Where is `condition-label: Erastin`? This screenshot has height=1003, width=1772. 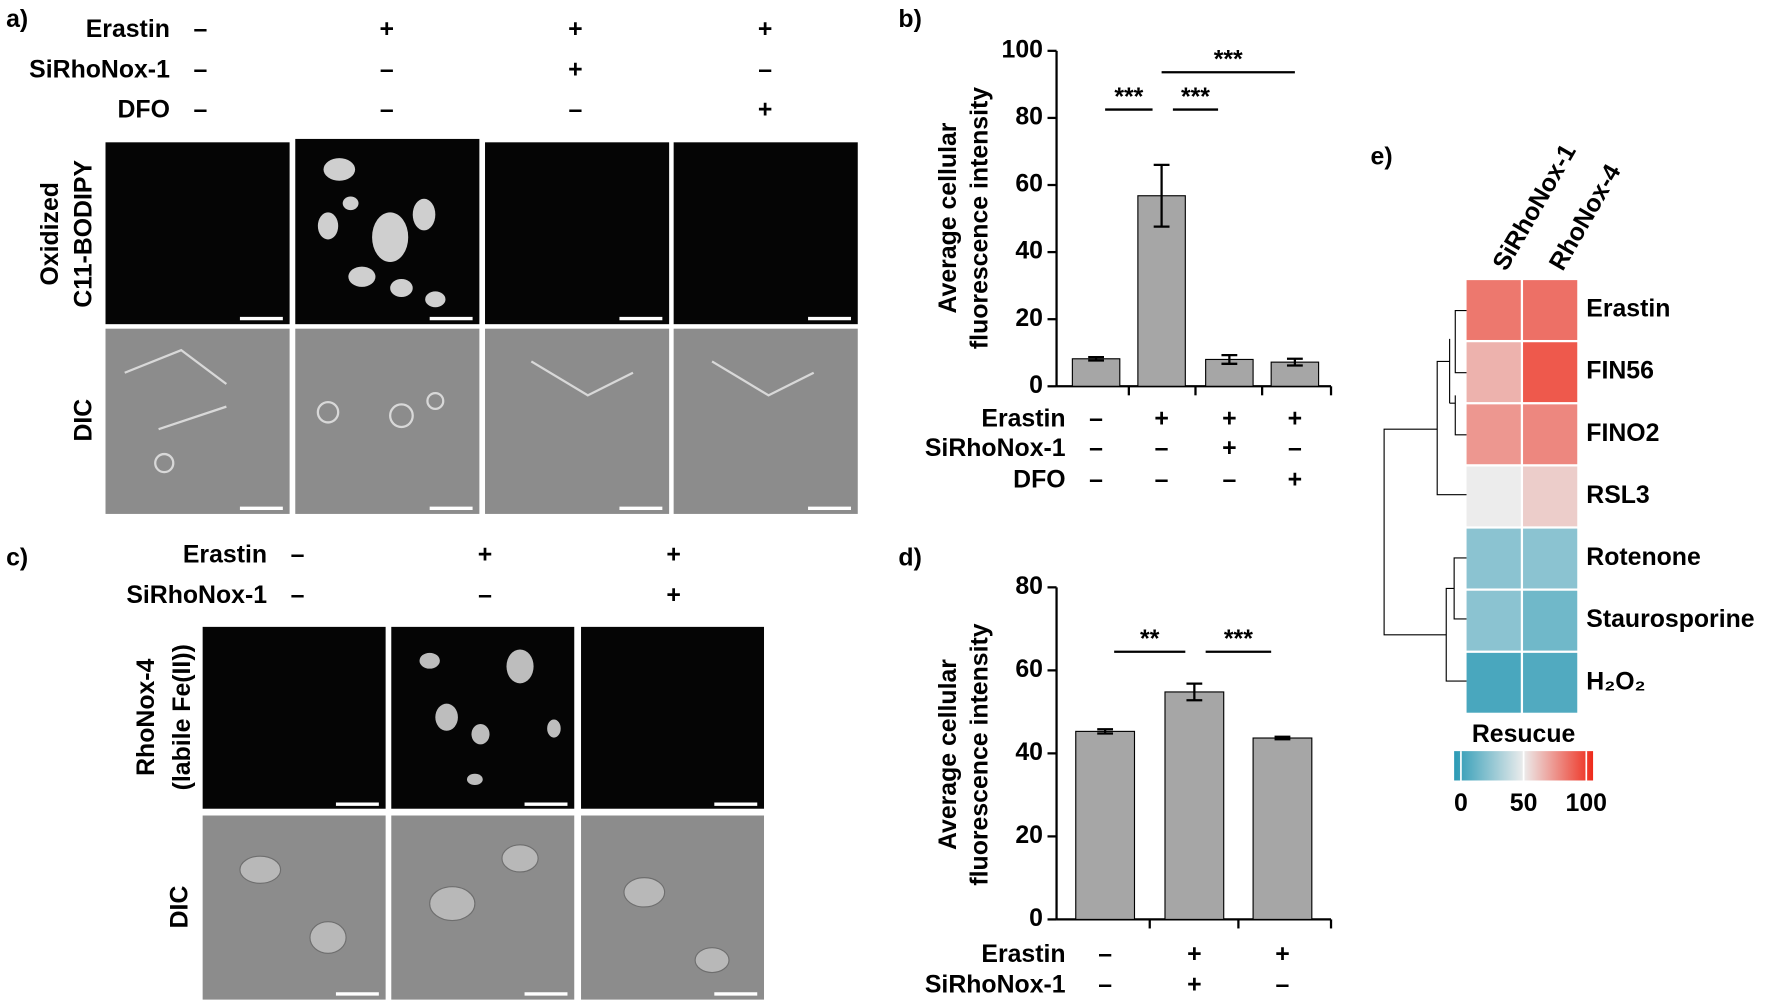 condition-label: Erastin is located at coordinates (128, 29).